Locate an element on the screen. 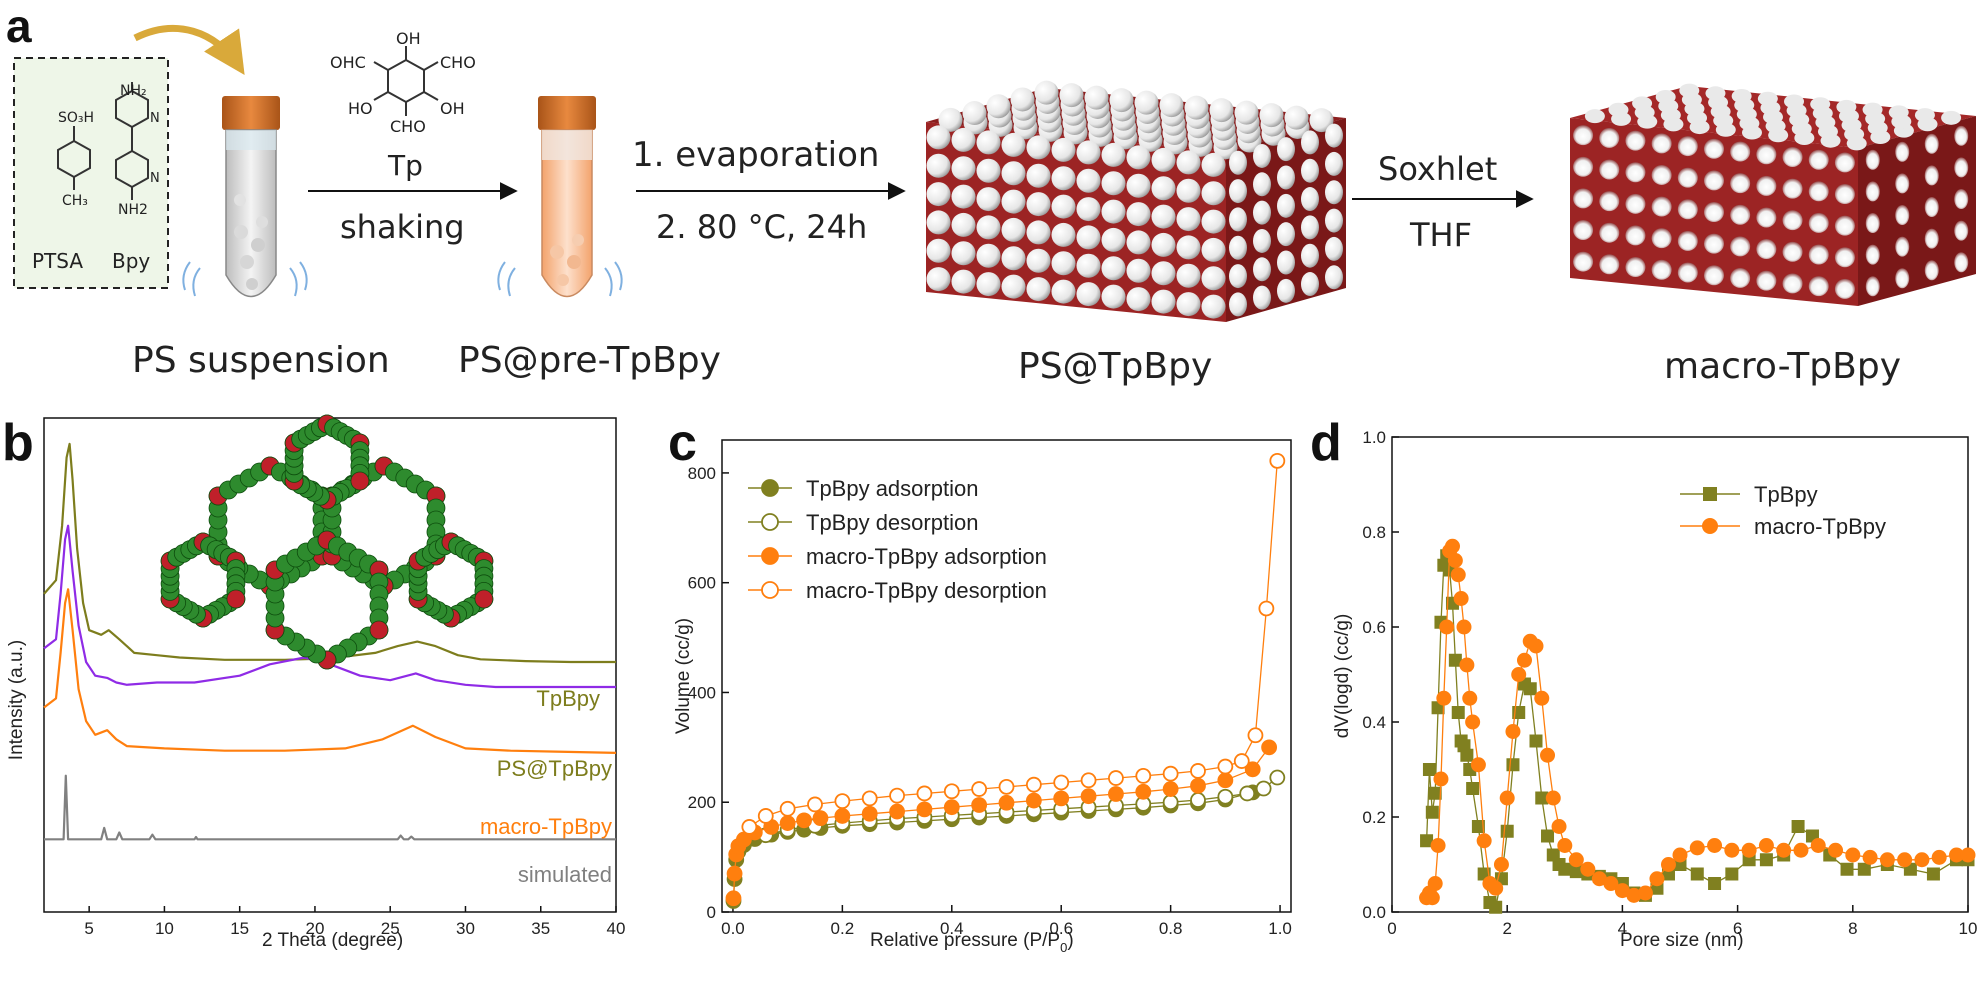  y-tick-label-d: 0.2 is located at coordinates (1374, 817).